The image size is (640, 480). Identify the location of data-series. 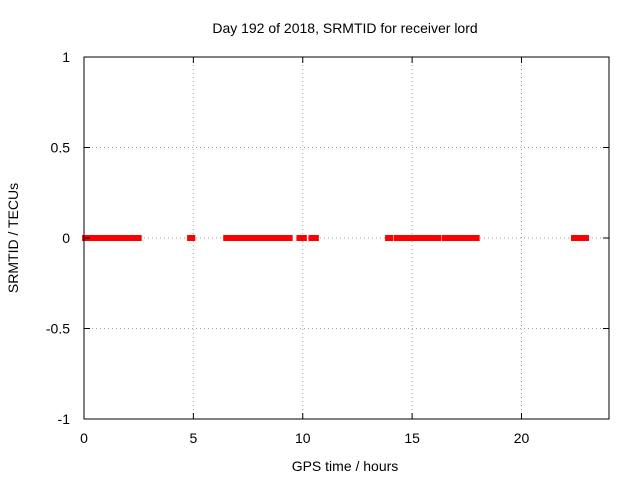
(336, 238).